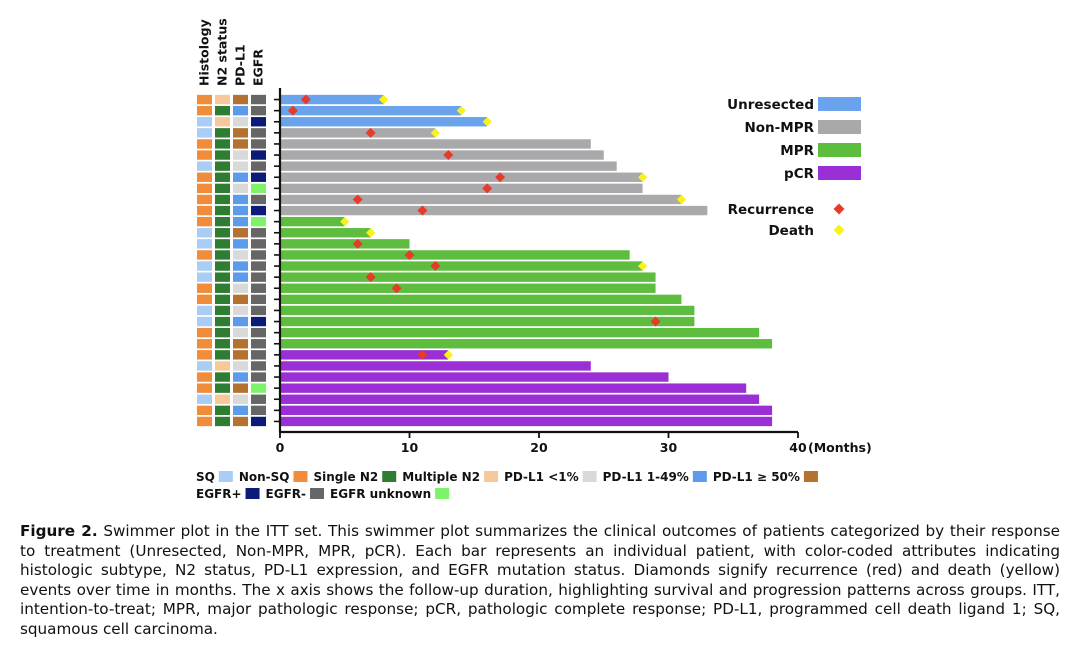  What do you see at coordinates (839, 209) in the screenshot?
I see `legend-marker-recurrence` at bounding box center [839, 209].